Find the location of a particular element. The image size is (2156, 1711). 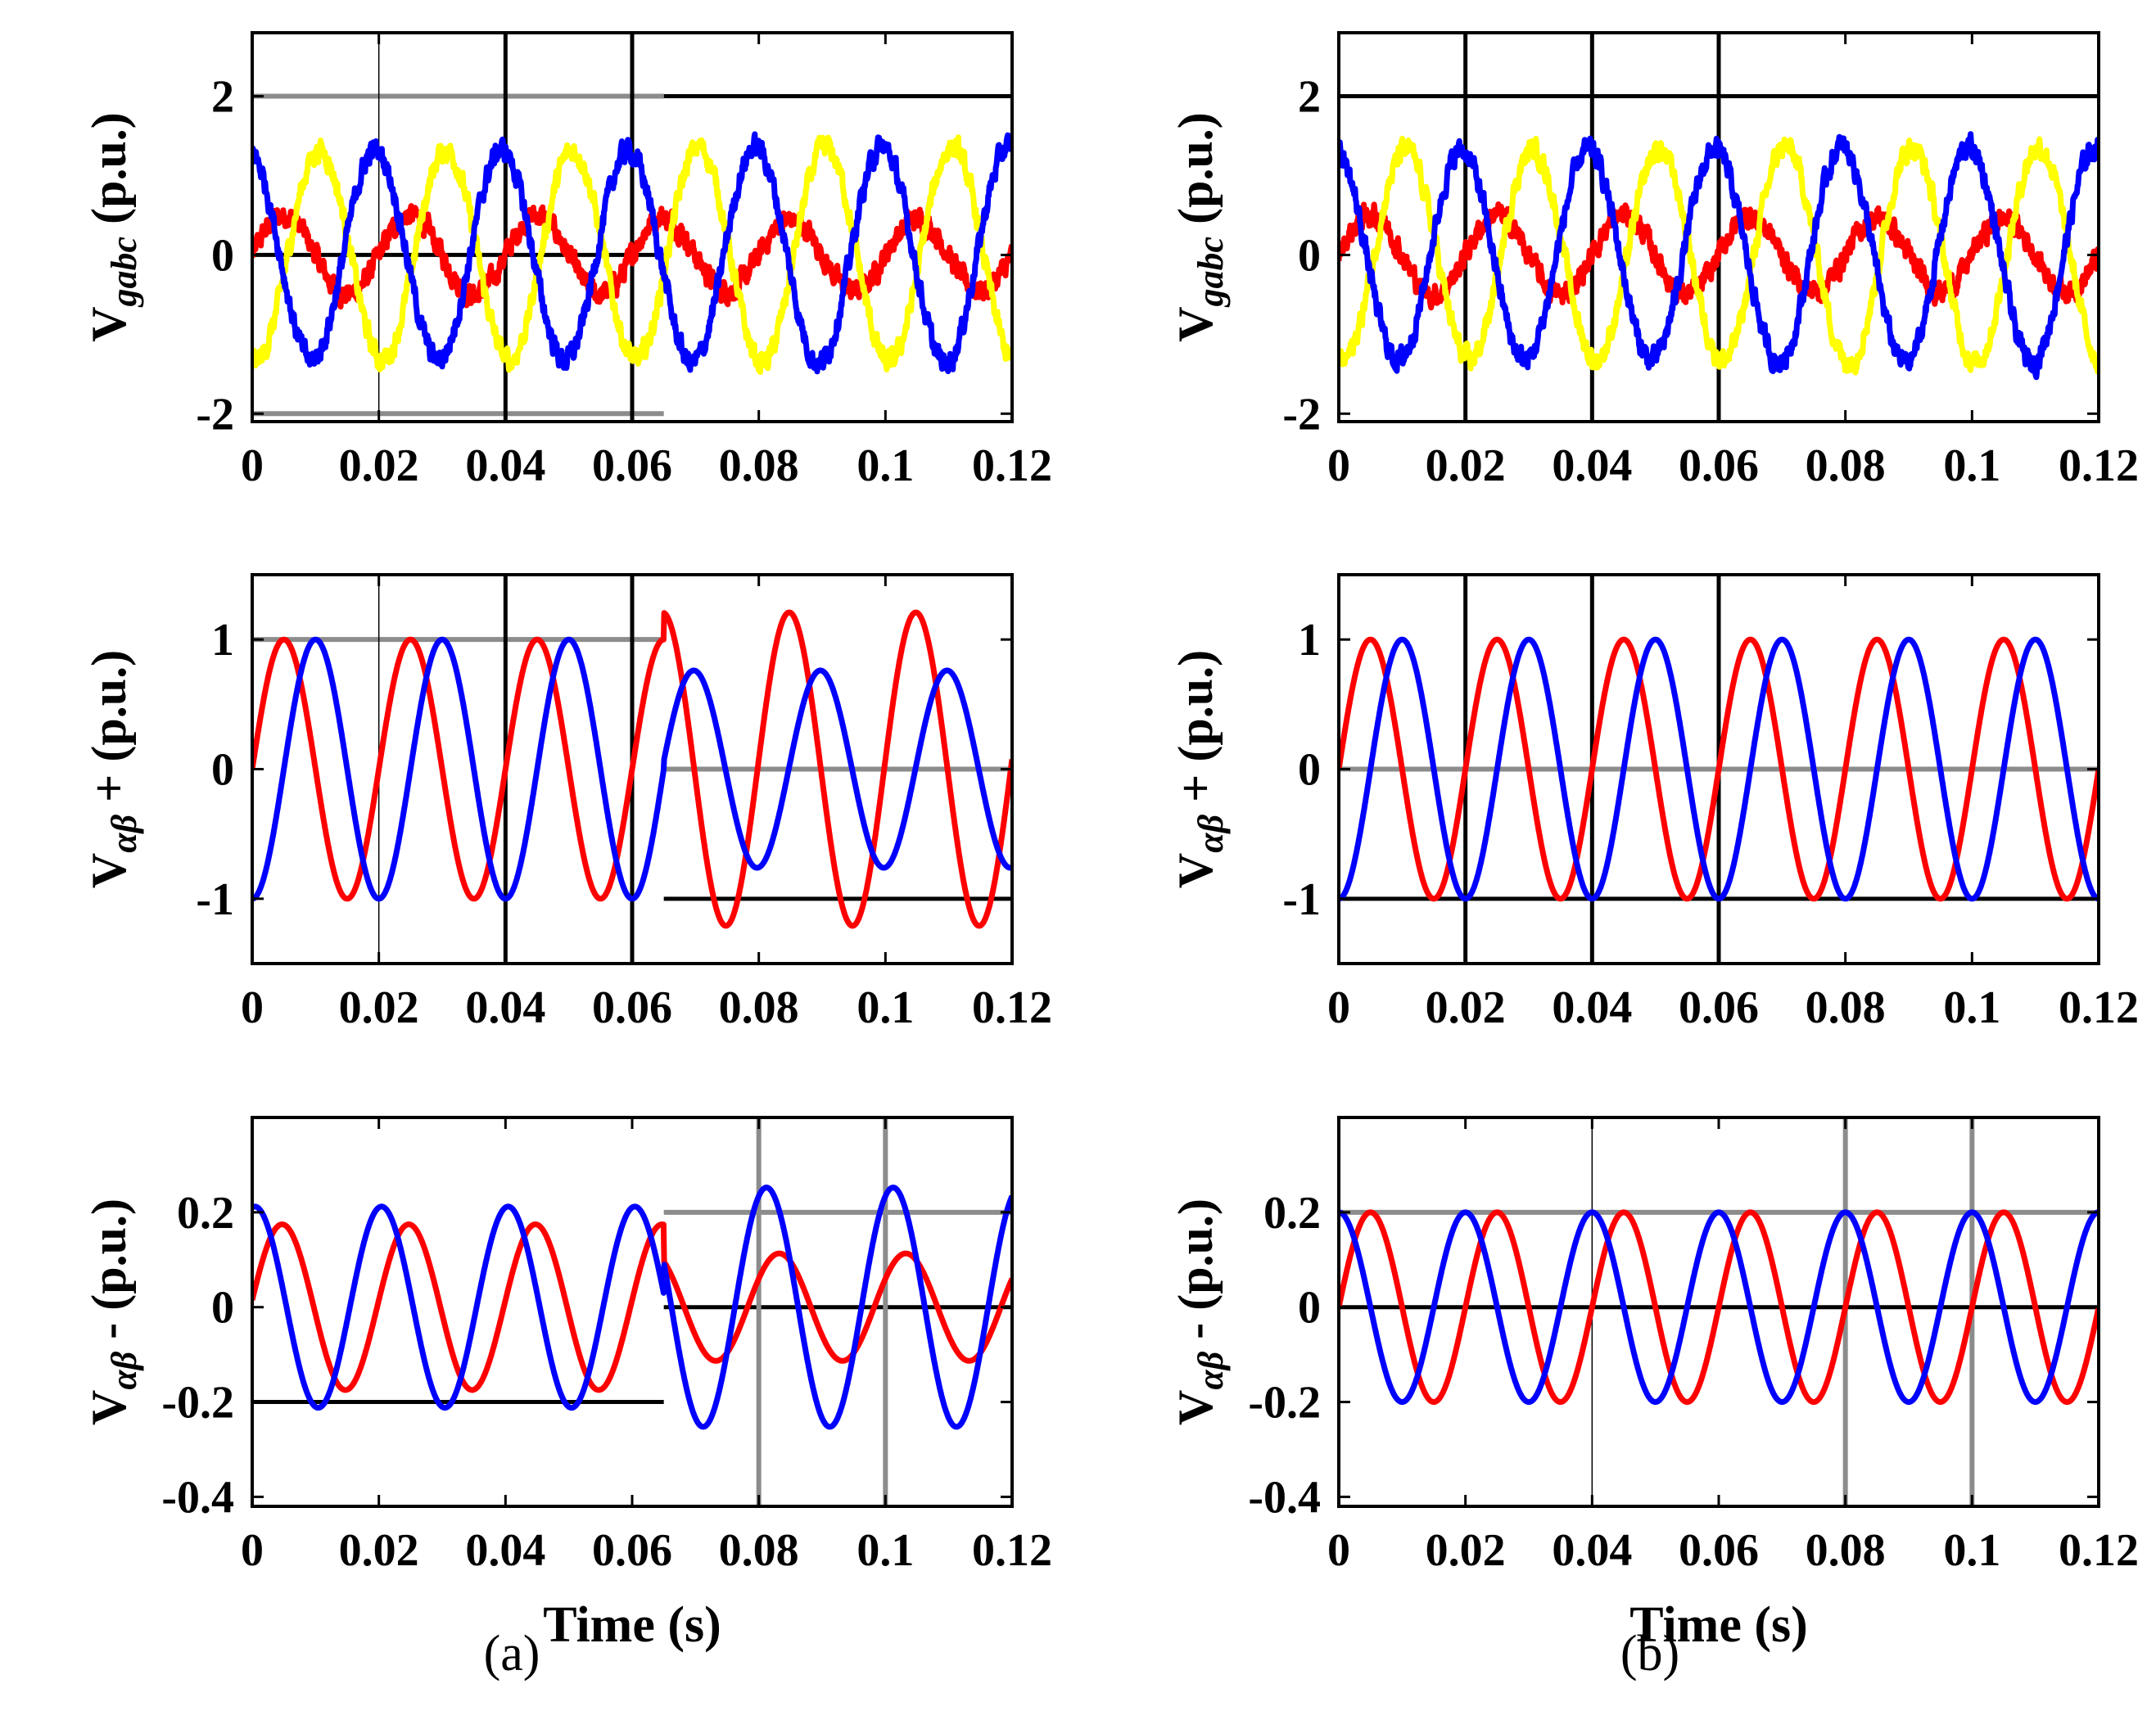

series-line-V_beta+ is located at coordinates (1719, 769).